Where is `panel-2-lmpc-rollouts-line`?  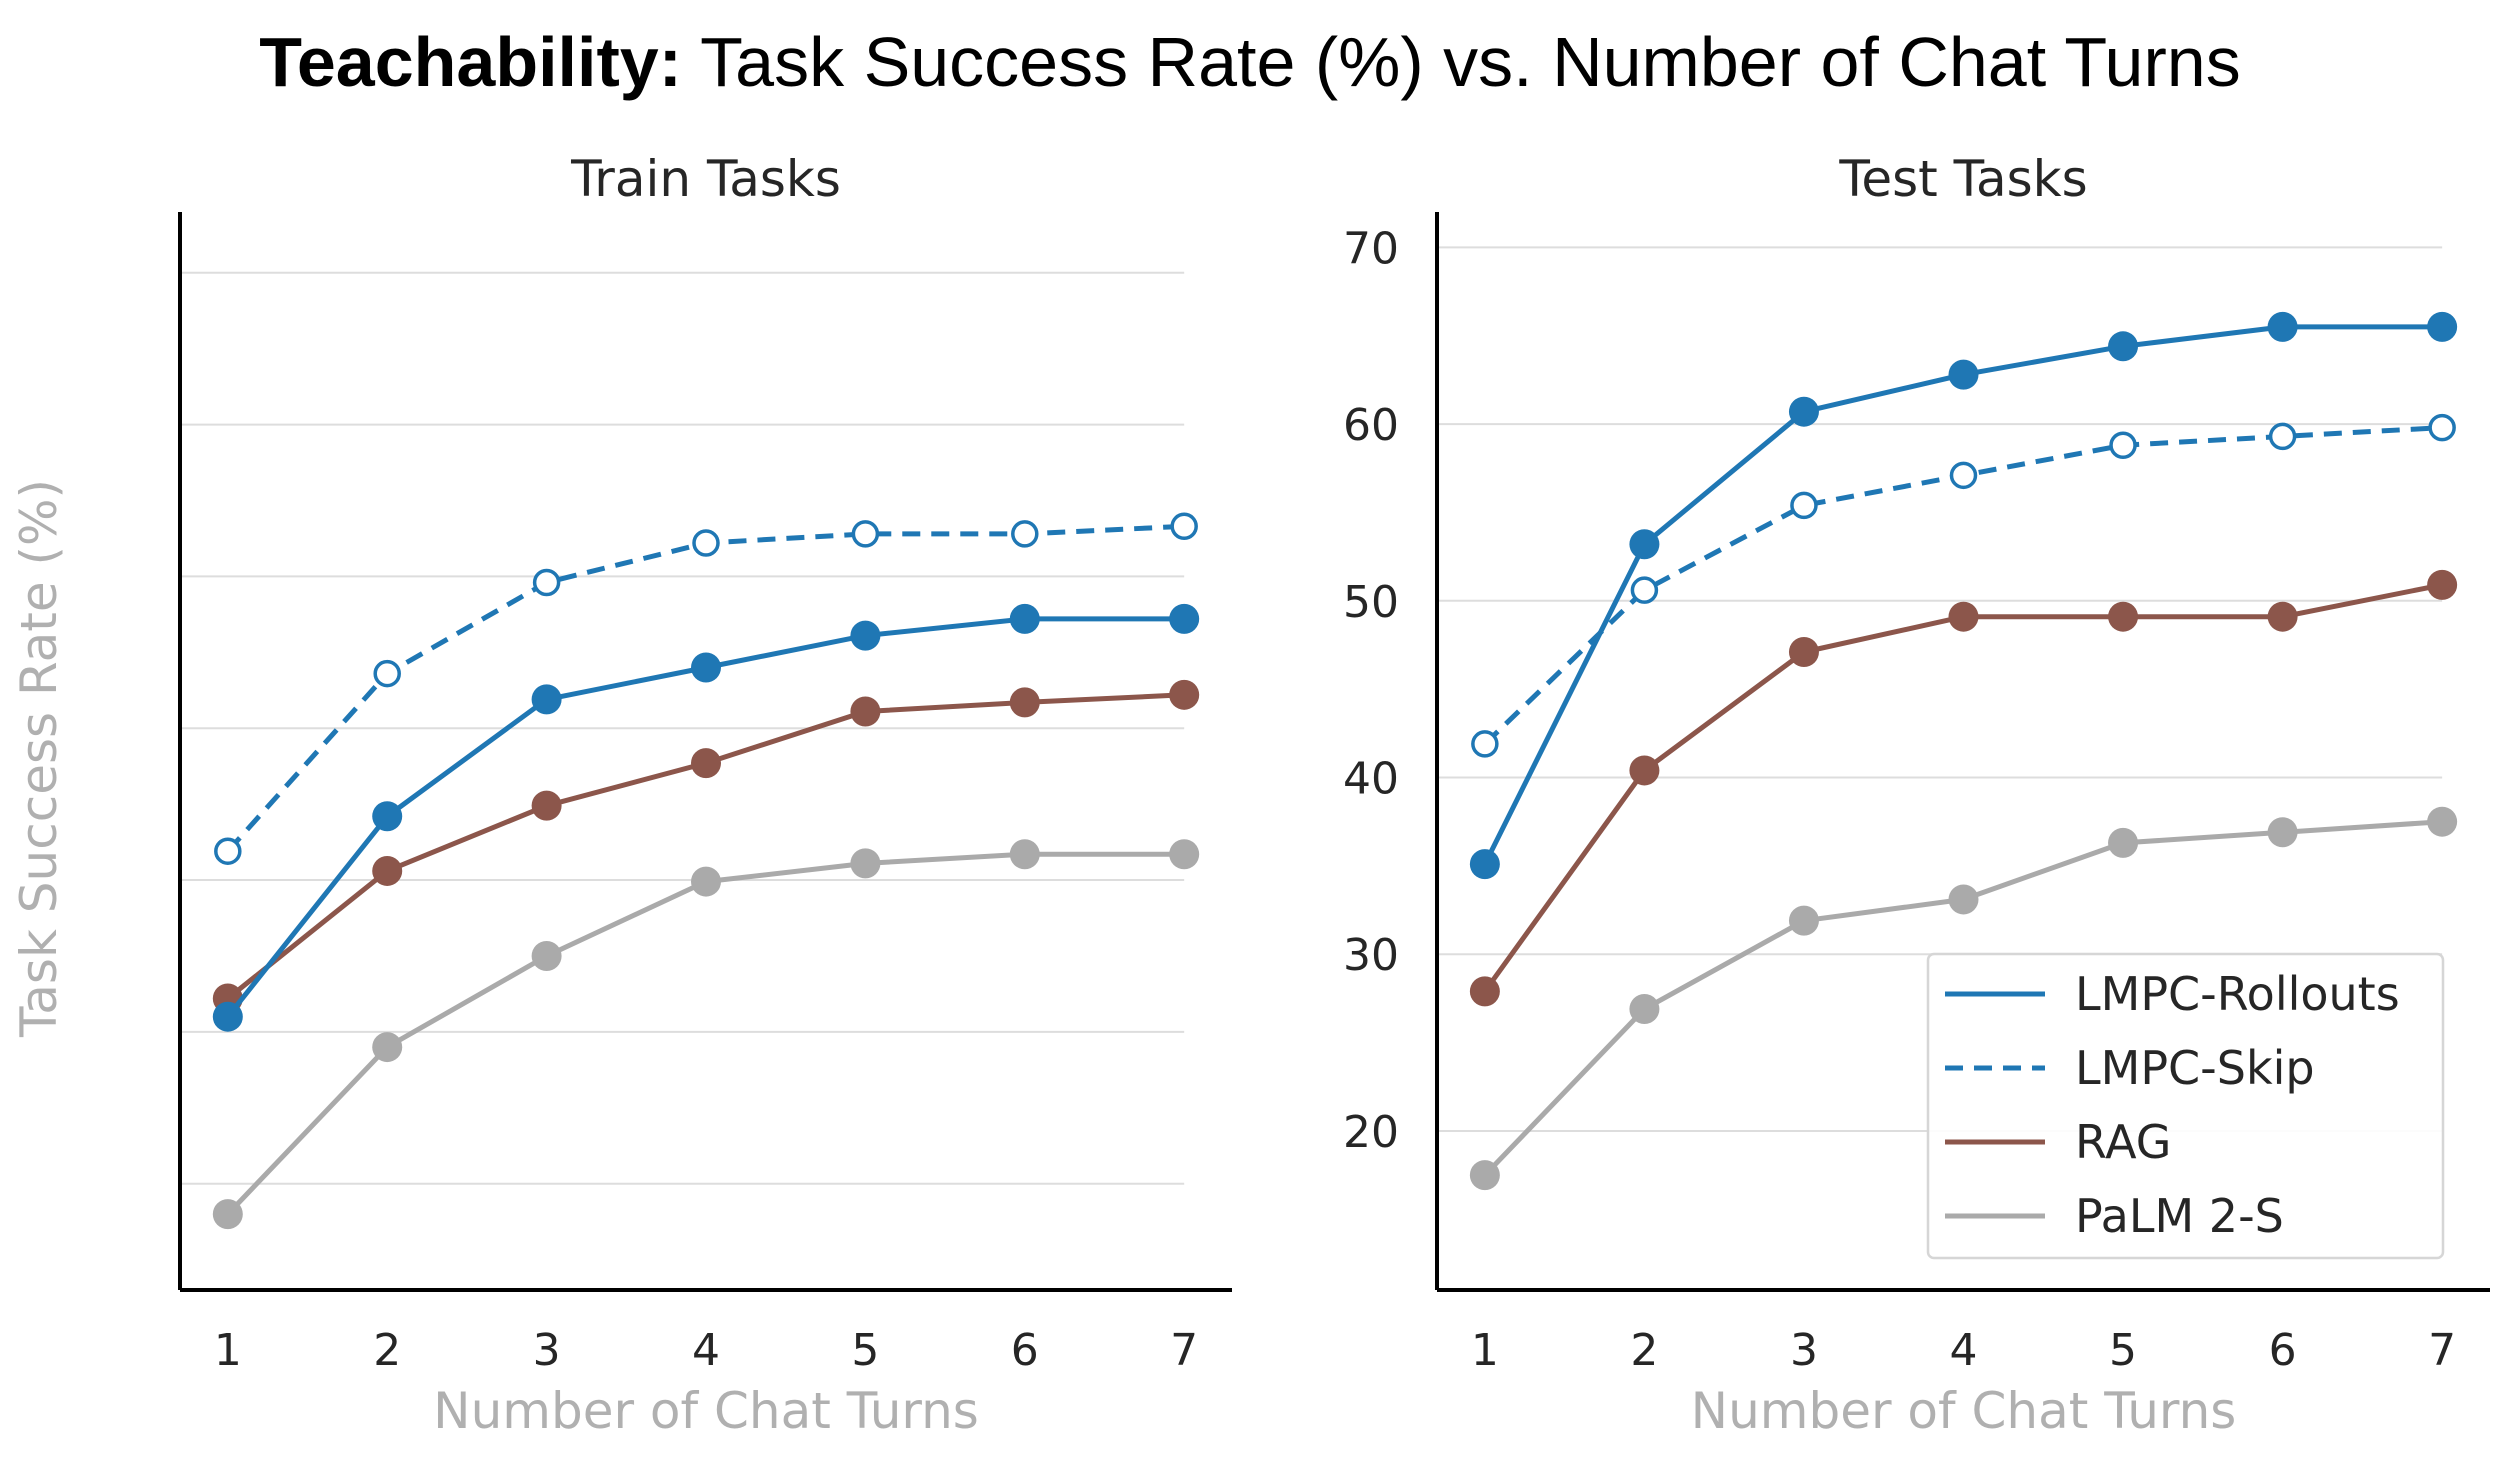
panel-2-lmpc-rollouts-line is located at coordinates (1963, 595).